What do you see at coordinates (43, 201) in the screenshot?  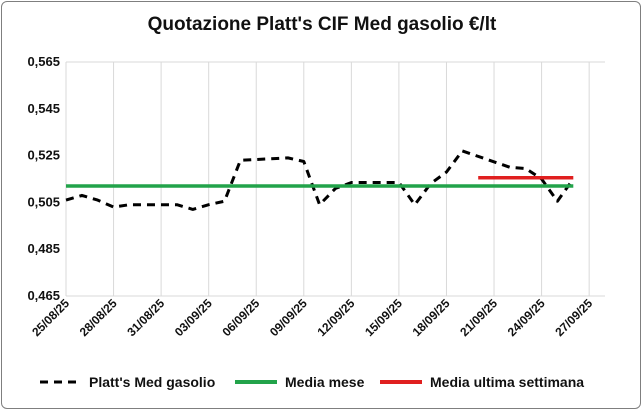 I see `y-tick-label: 0,505` at bounding box center [43, 201].